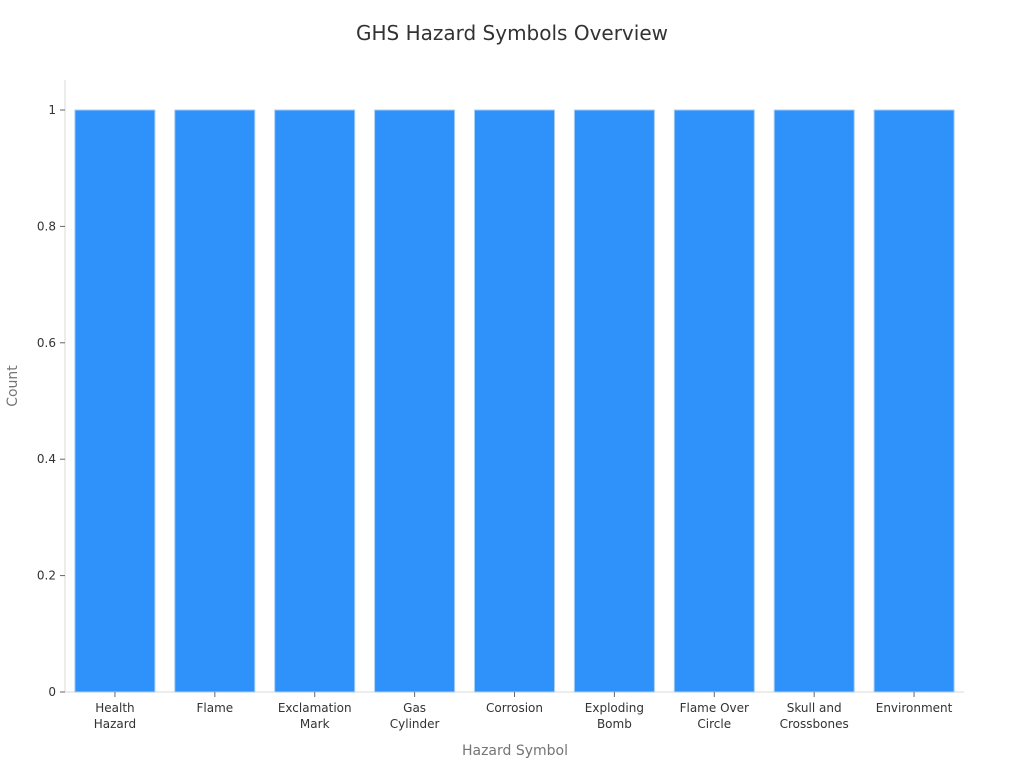 The width and height of the screenshot is (1024, 768). I want to click on x-tick-label-line: Corrosion, so click(514, 708).